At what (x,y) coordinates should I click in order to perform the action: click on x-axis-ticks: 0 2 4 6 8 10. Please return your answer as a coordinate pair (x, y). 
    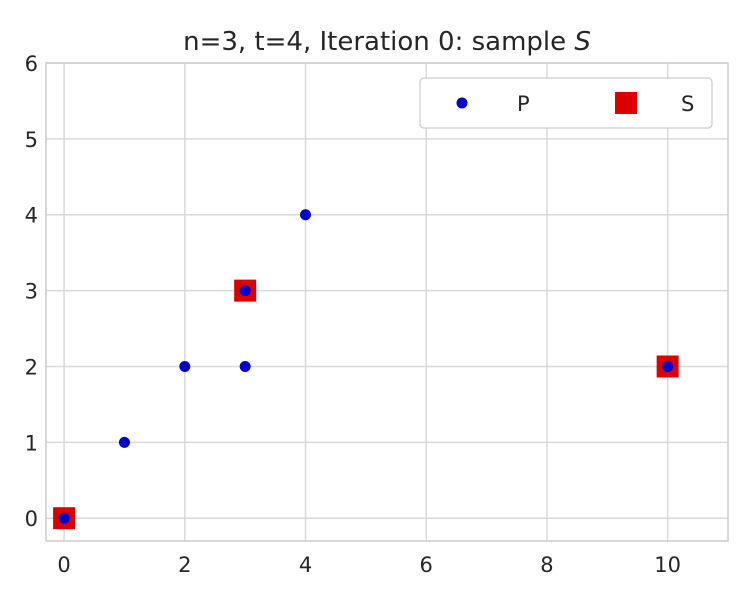
    Looking at the image, I should click on (369, 565).